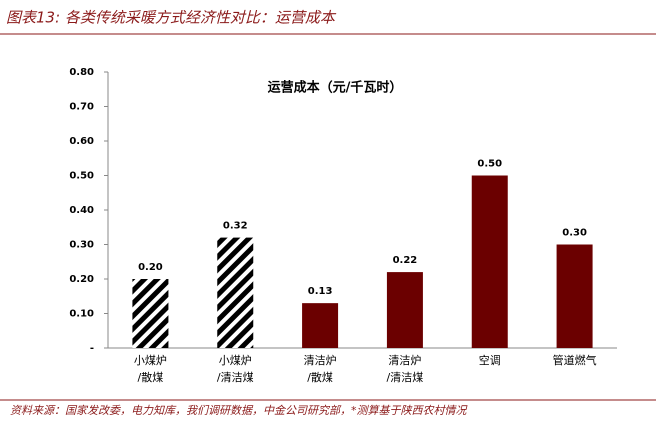 Image resolution: width=656 pixels, height=439 pixels. I want to click on value-label: 0.13, so click(320, 291).